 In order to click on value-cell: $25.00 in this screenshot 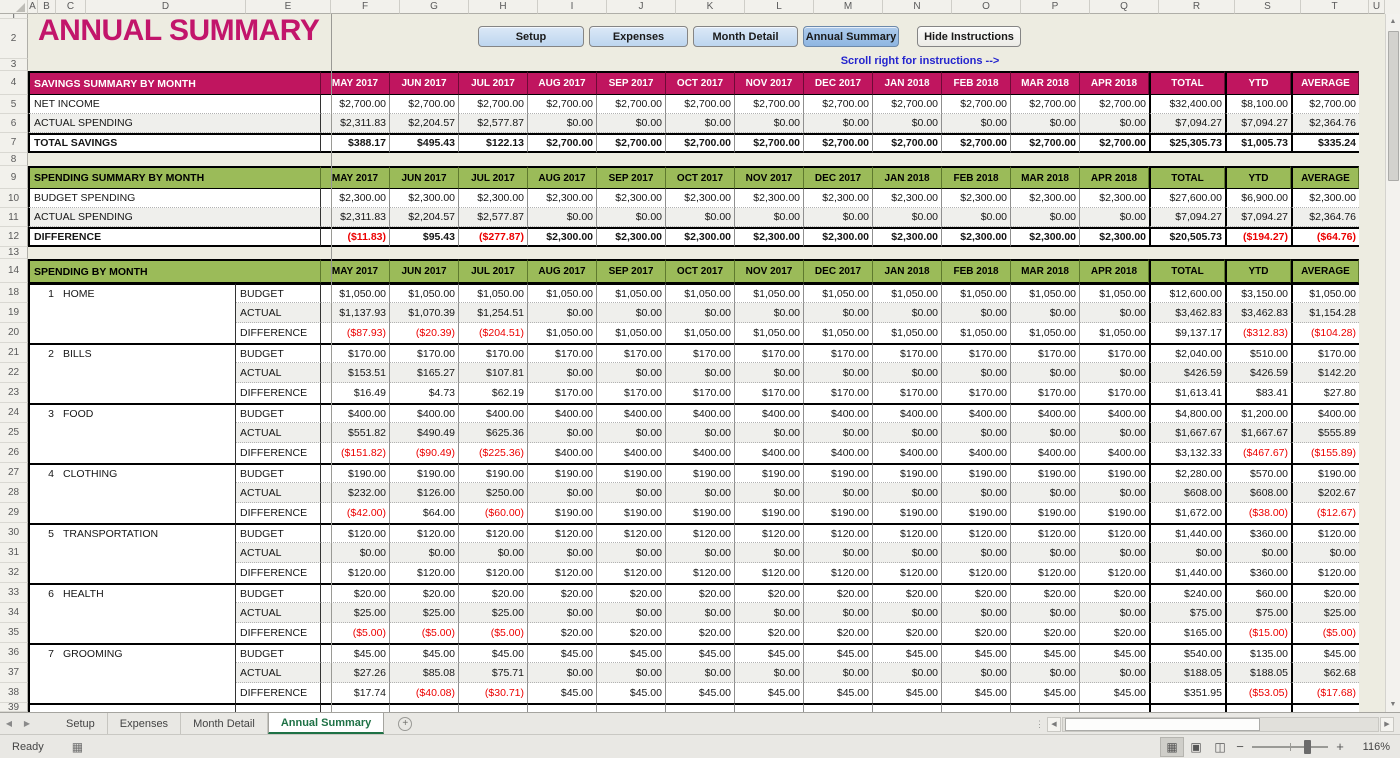, I will do `click(493, 613)`.